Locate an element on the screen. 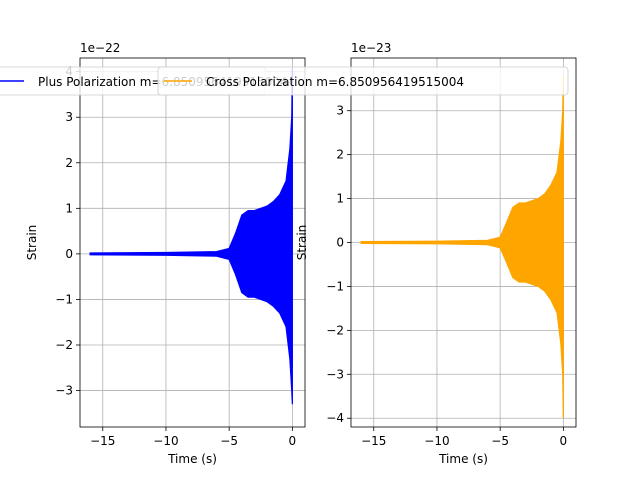 The image size is (640, 480). legend-label: Cross Polarization m=6.850956419515004 is located at coordinates (335, 82).